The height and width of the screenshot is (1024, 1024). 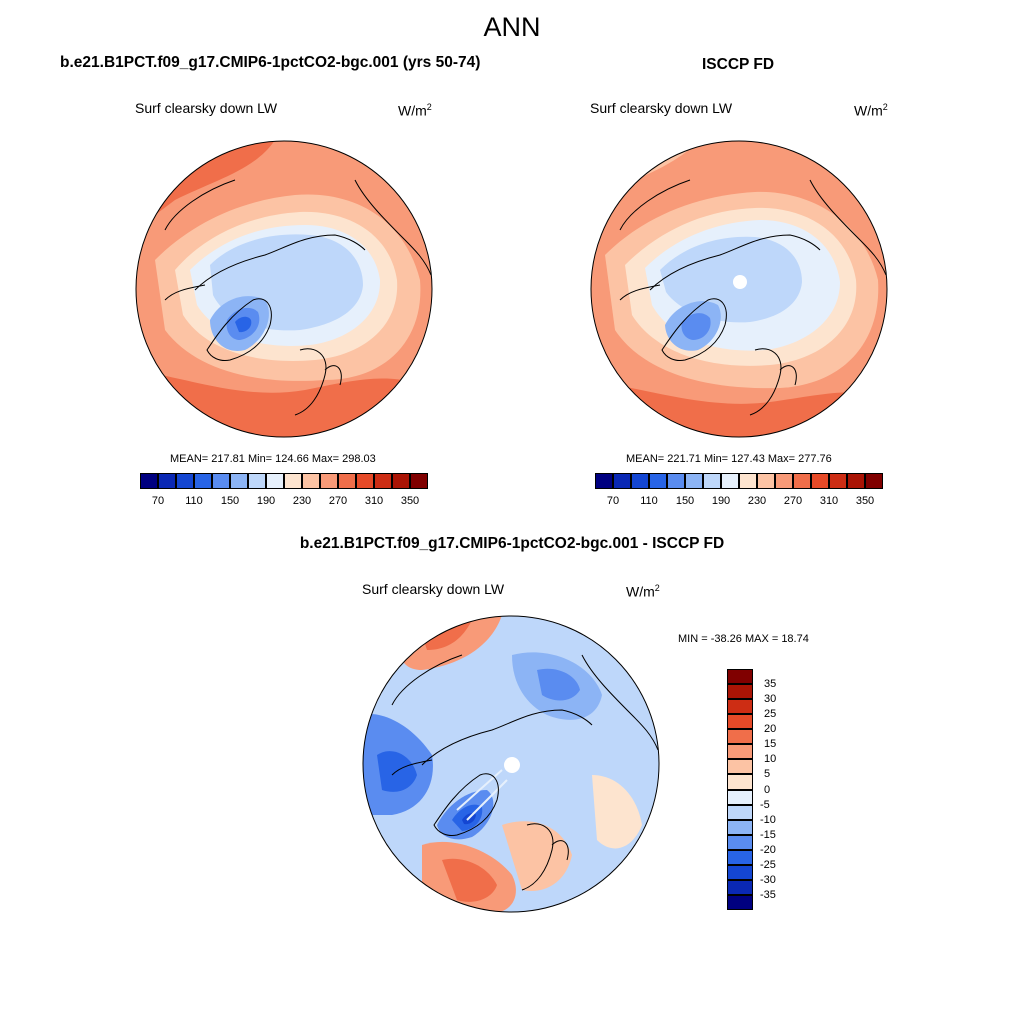 I want to click on panel-1-colorbar, so click(x=284, y=481).